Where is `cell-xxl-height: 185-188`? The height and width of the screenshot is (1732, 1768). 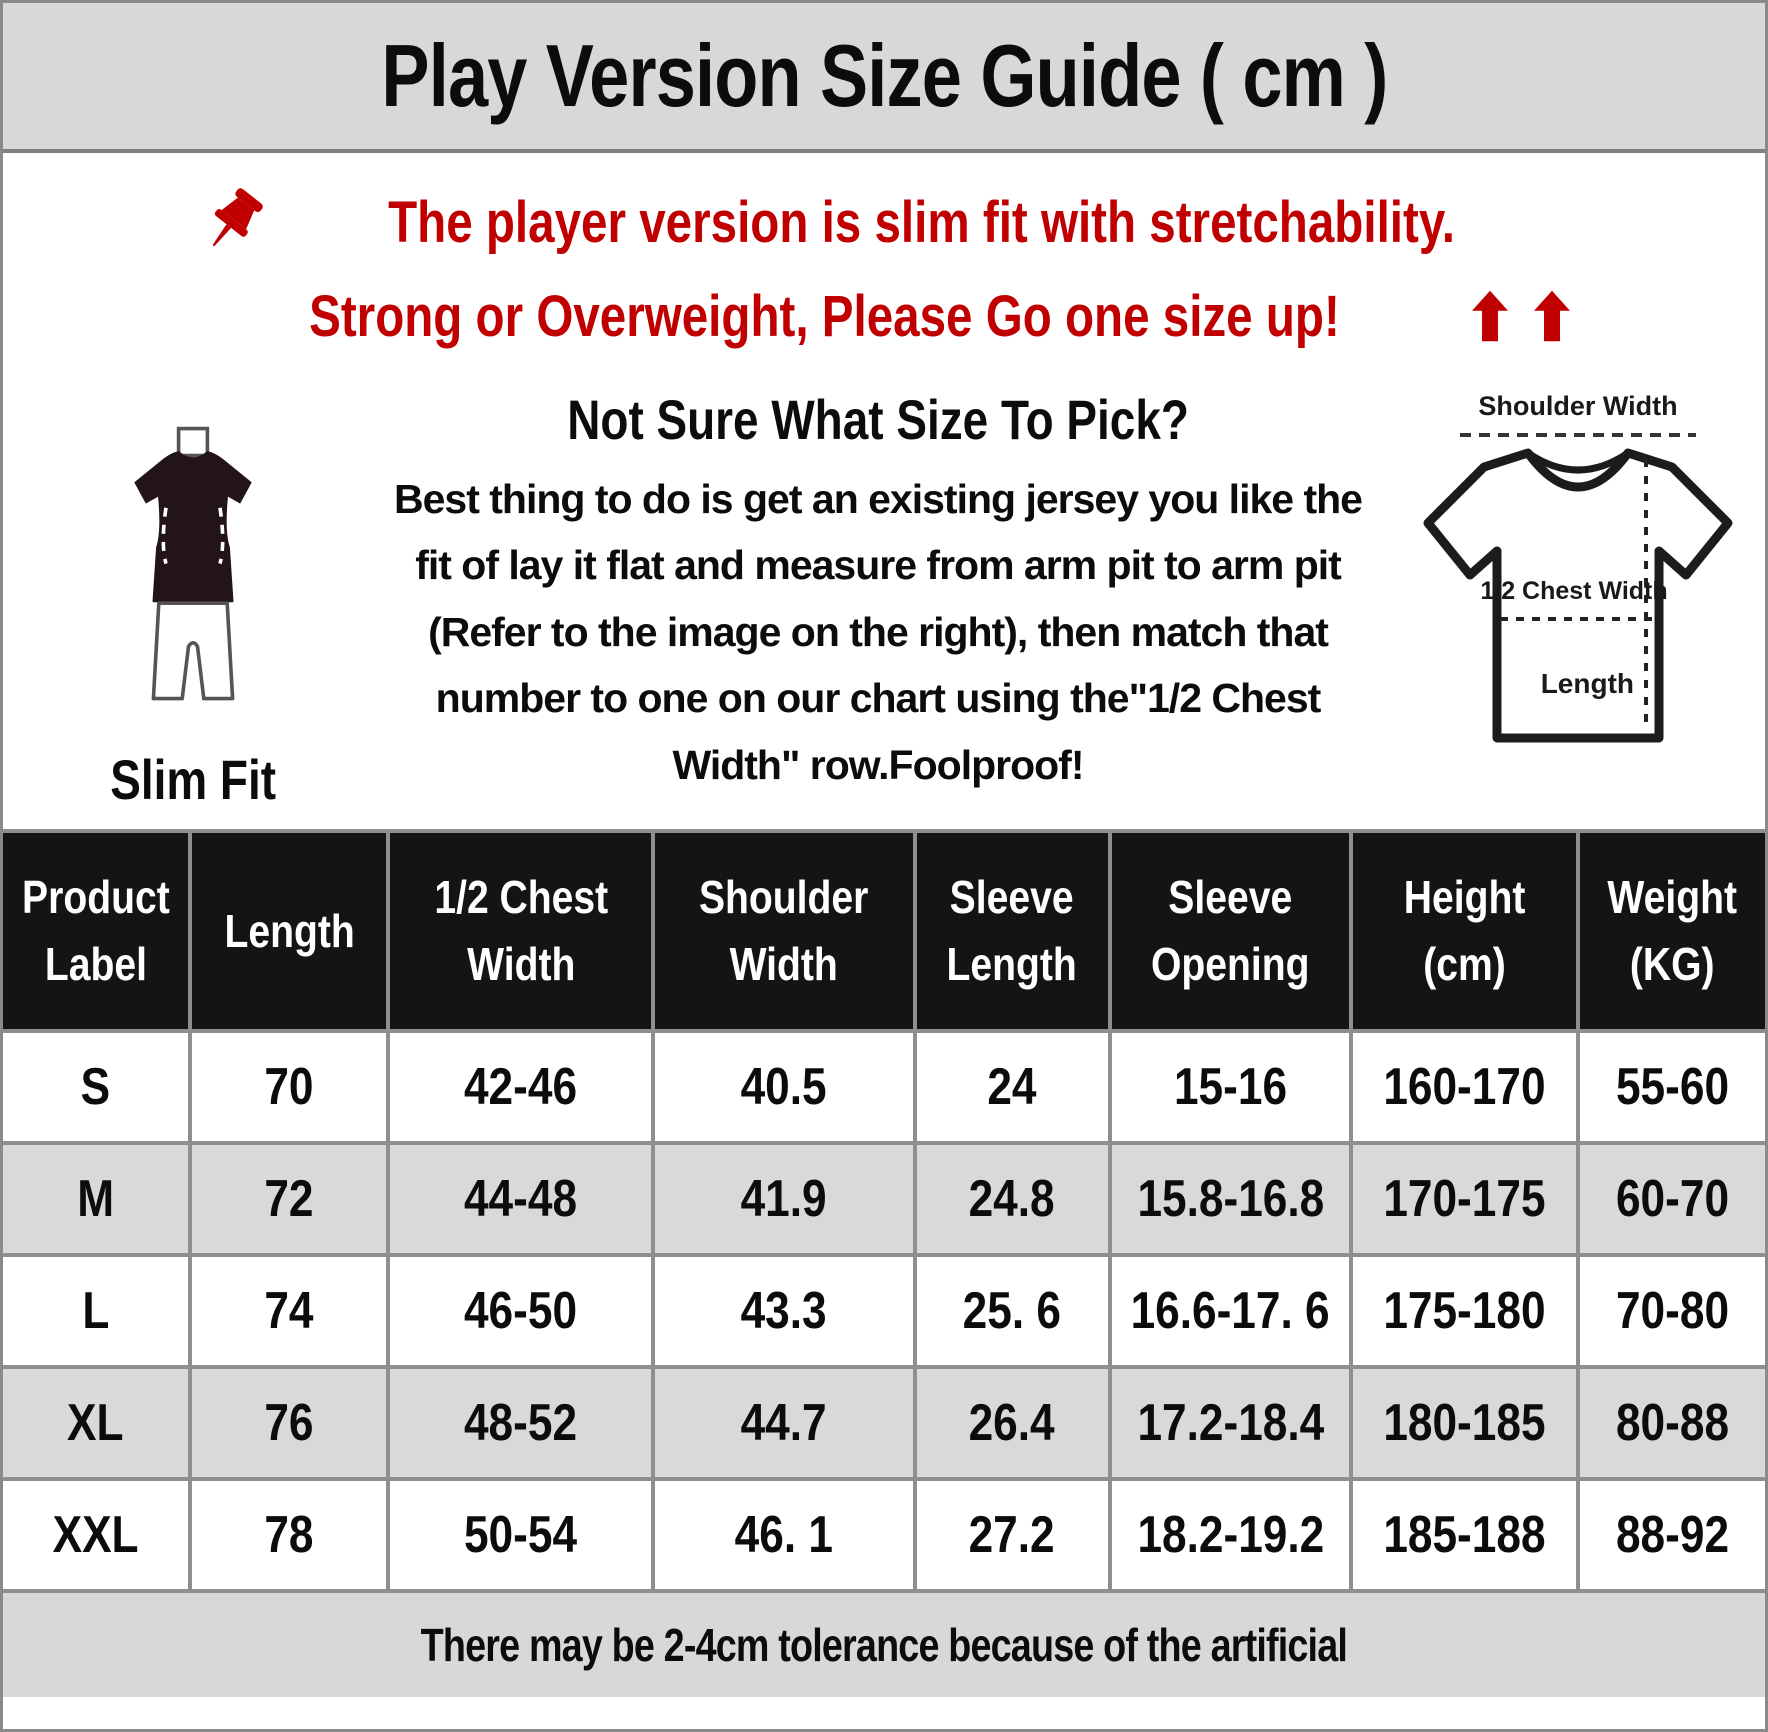 cell-xxl-height: 185-188 is located at coordinates (1464, 1535).